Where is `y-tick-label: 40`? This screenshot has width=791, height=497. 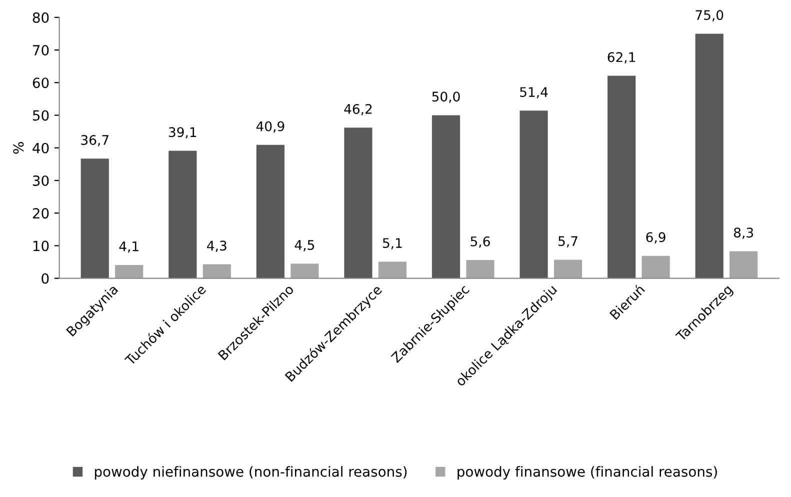 y-tick-label: 40 is located at coordinates (40, 148).